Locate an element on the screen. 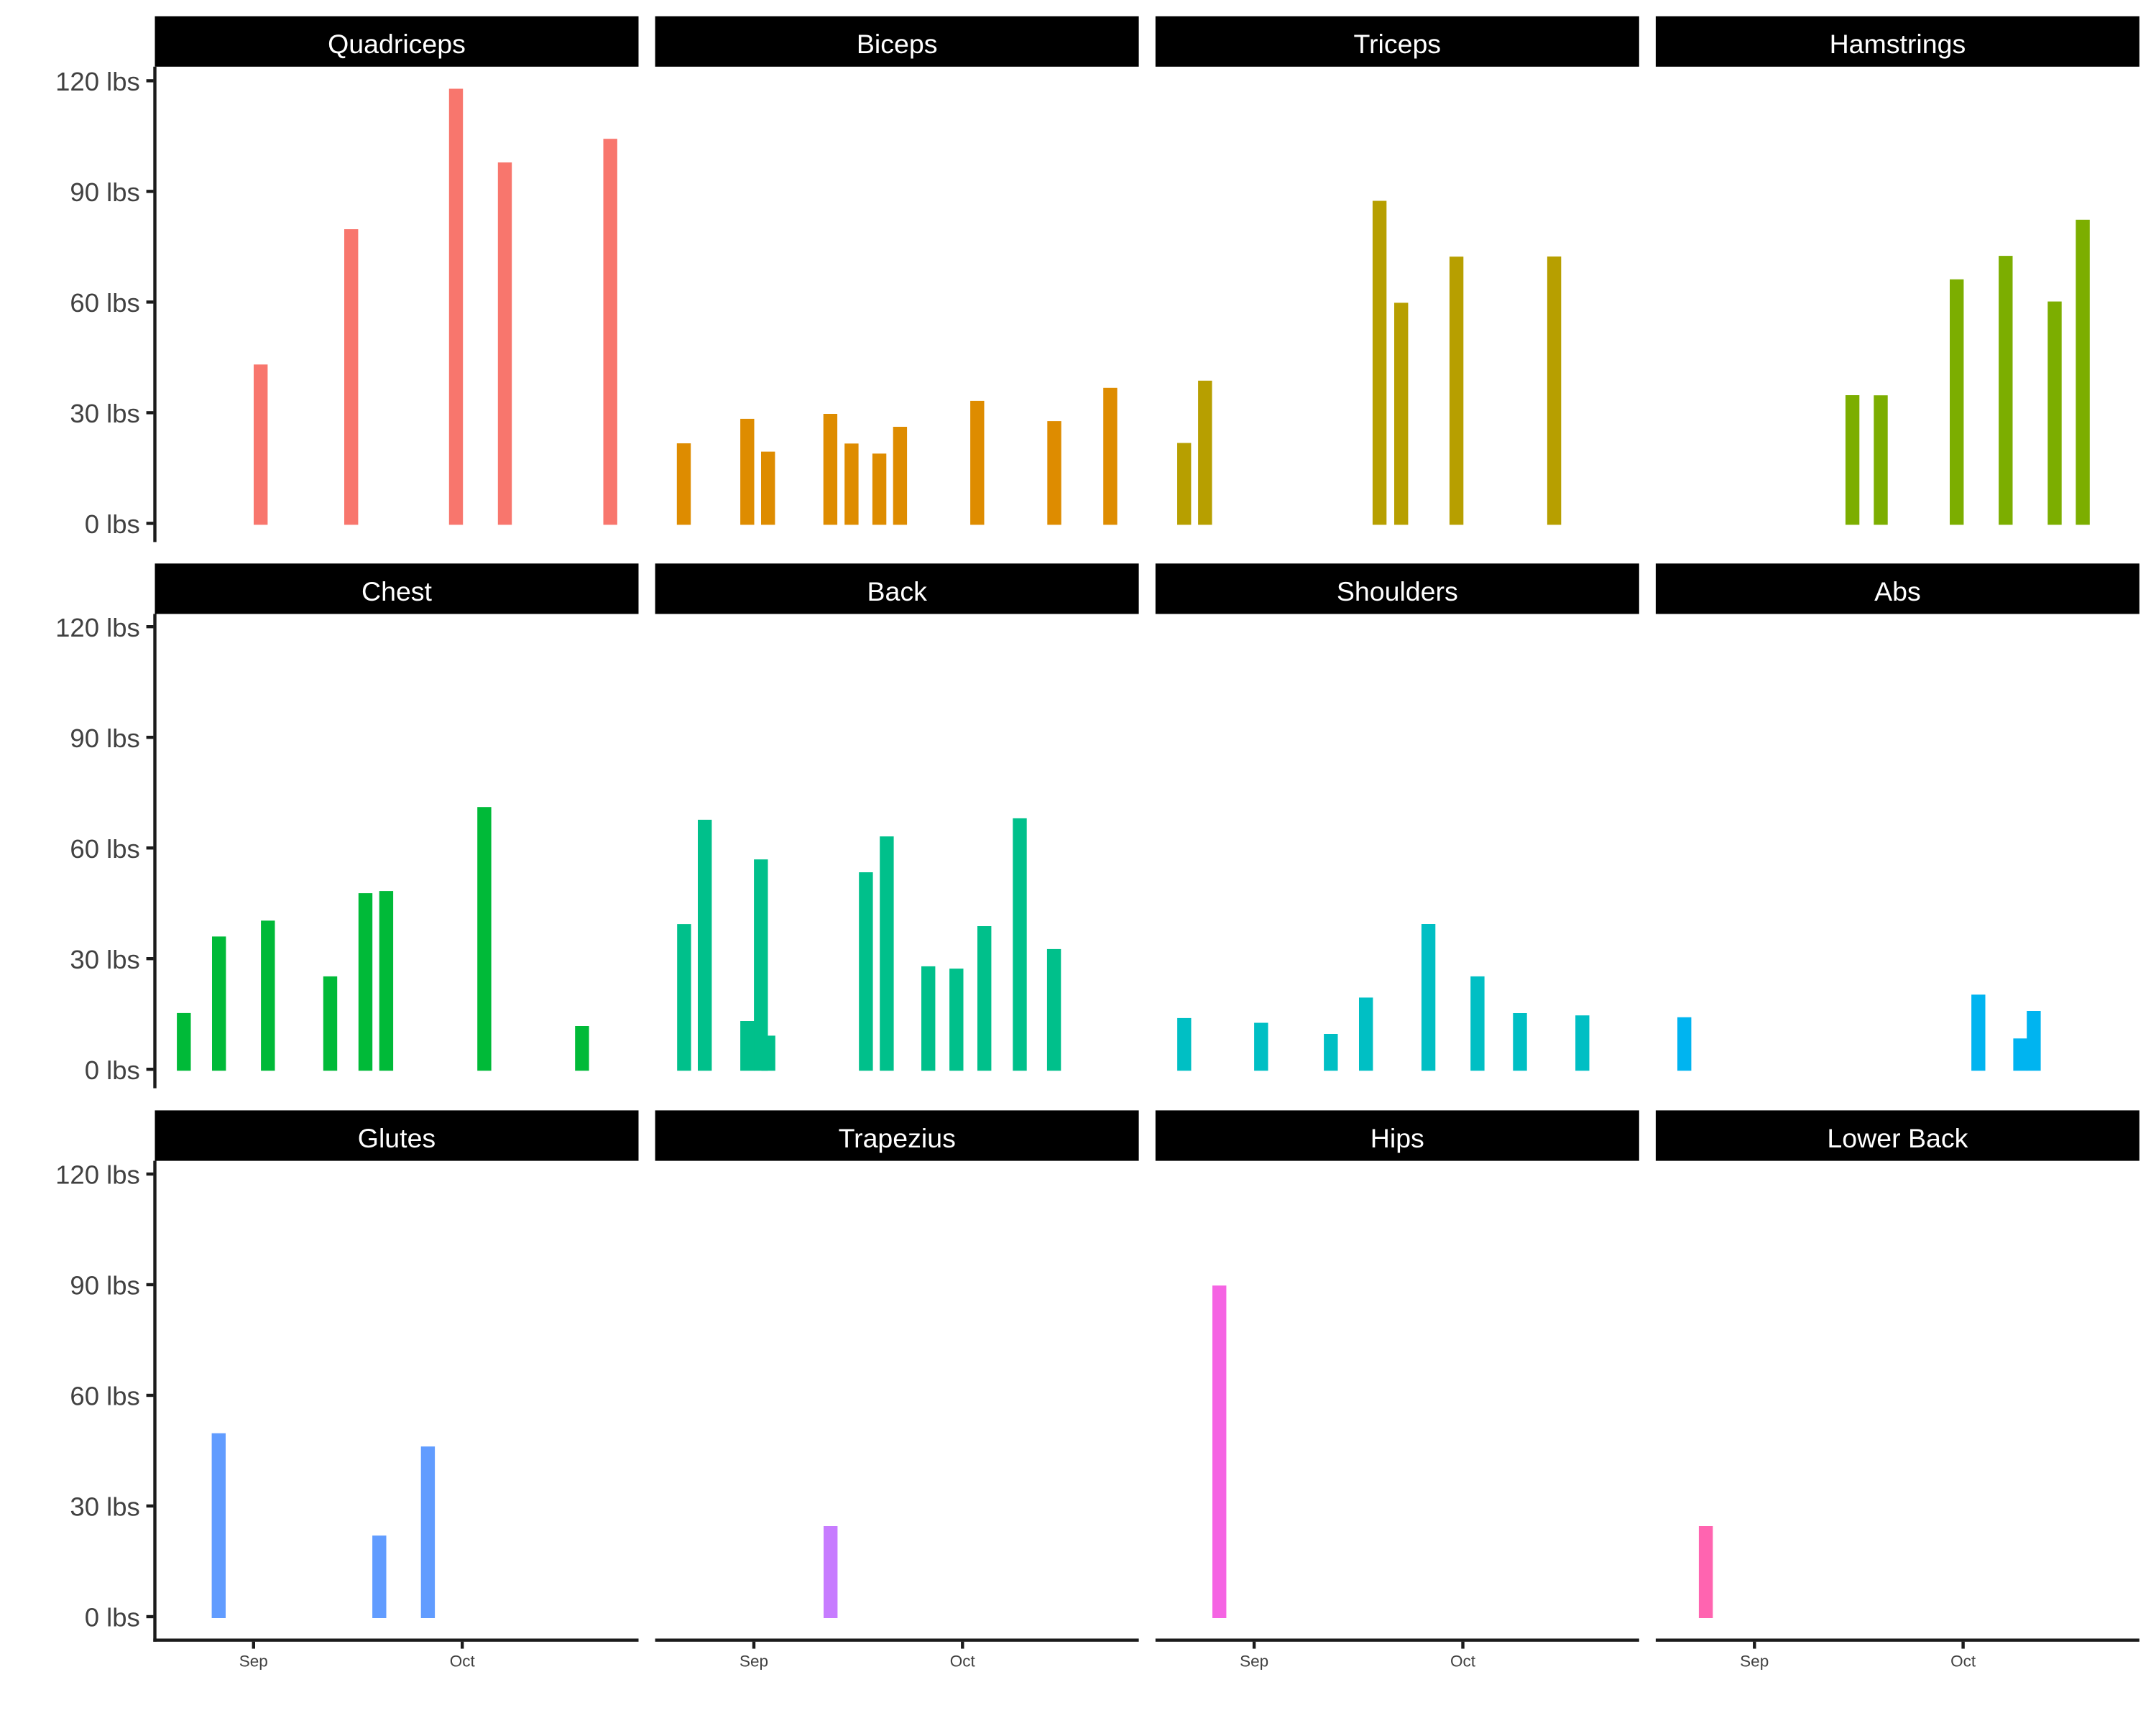 This screenshot has height=1728, width=2156. svg-text: Hips is located at coordinates (1397, 1138).